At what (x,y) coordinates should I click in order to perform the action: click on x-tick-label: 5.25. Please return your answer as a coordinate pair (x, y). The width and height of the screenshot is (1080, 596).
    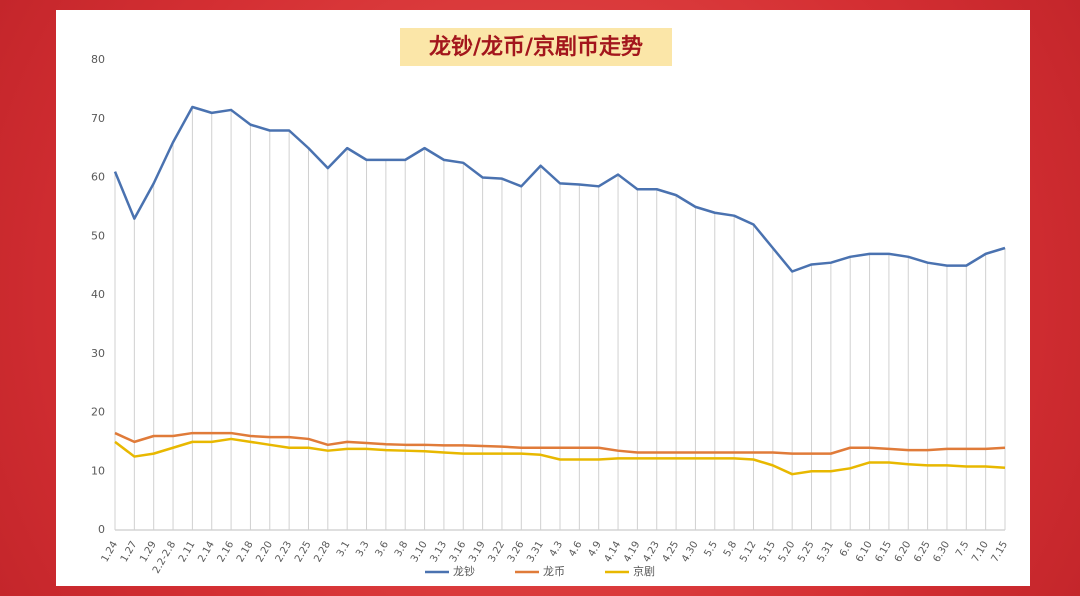
    Looking at the image, I should click on (806, 552).